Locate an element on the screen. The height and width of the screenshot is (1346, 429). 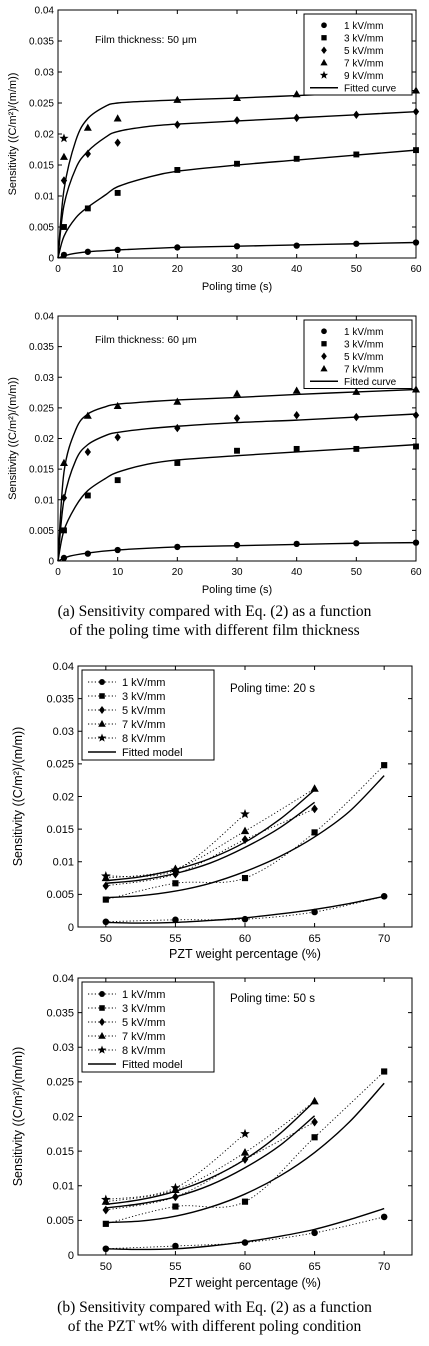
series-1-kv-mm is located at coordinates (245, 909).